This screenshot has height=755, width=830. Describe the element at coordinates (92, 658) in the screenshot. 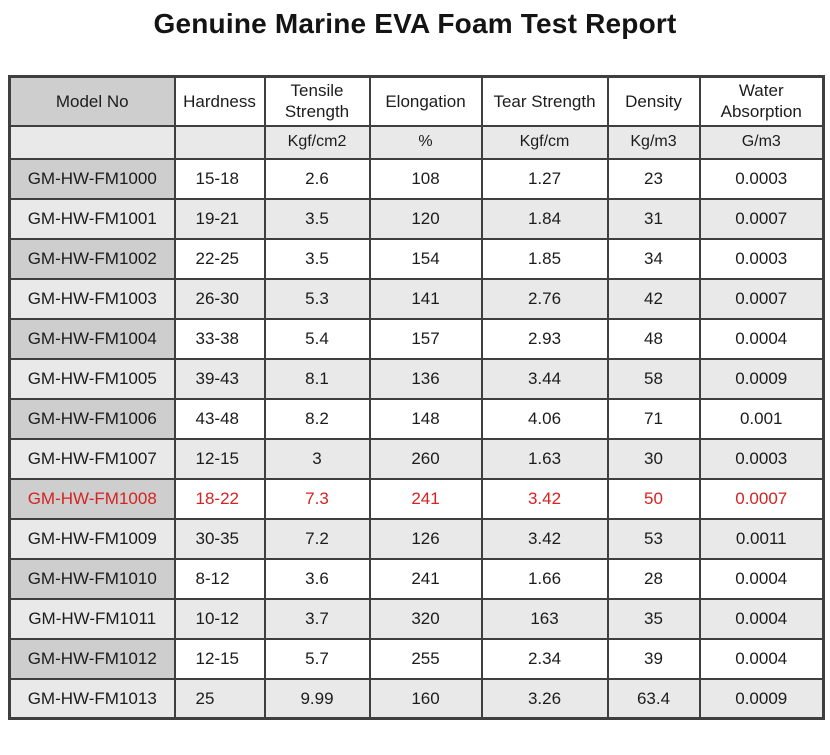

I see `cell-model-no: GM-HW-FM1012` at that location.